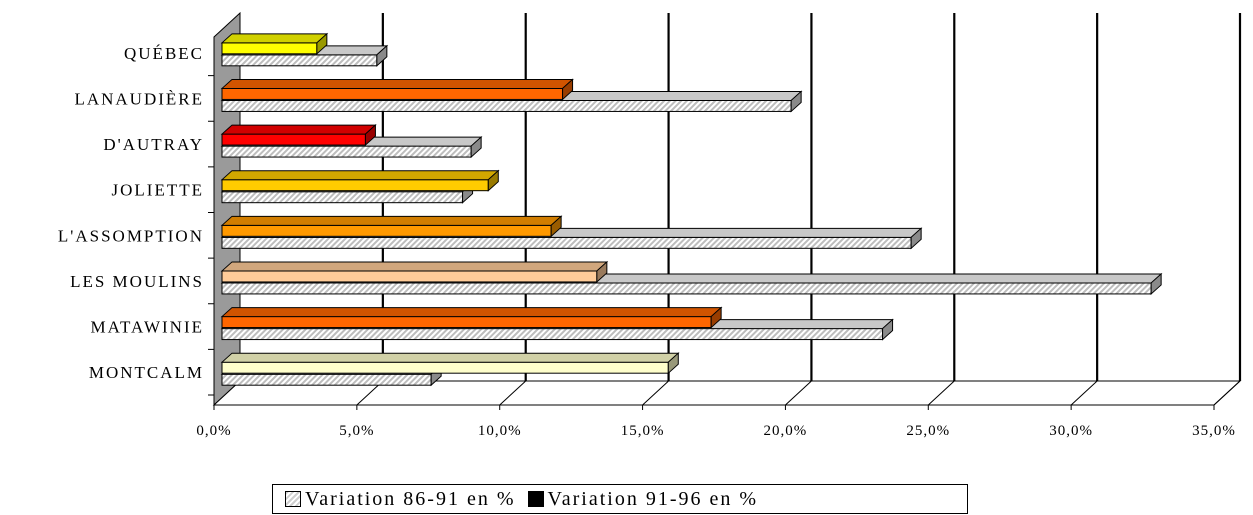  I want to click on legend-label-86-91: Variation 86-91 en %, so click(410, 498).